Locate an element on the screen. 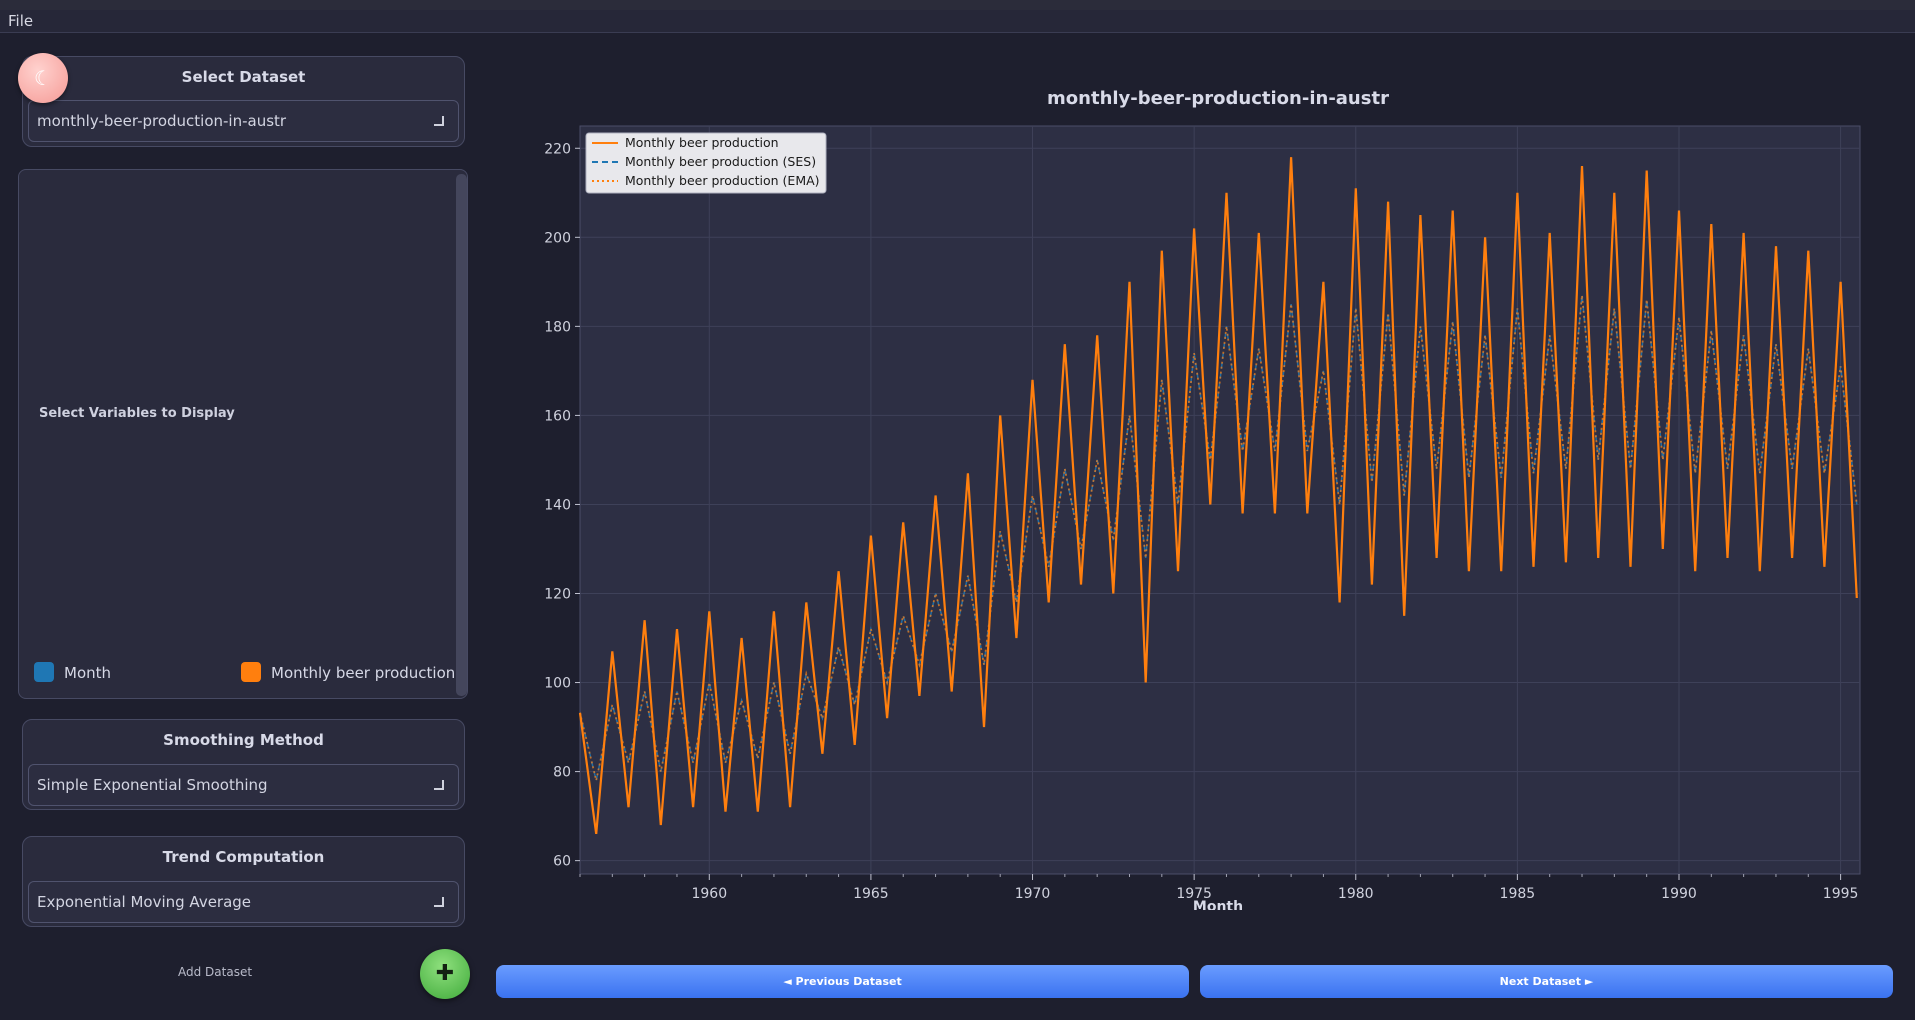 This screenshot has width=1915, height=1020. plus-icon: ✚ is located at coordinates (445, 973).